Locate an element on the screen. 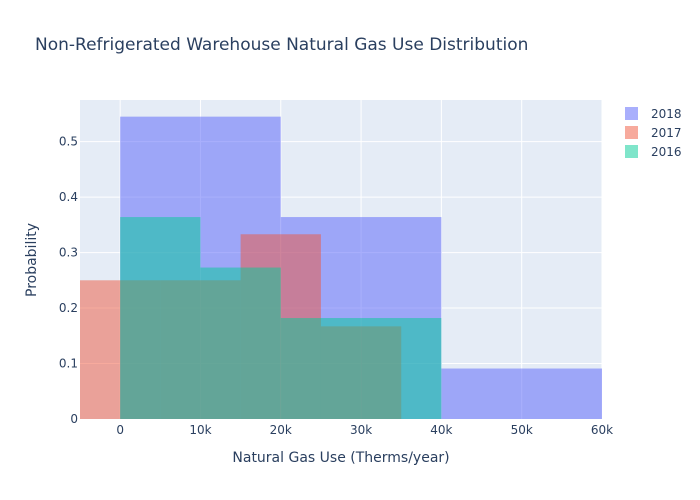 The width and height of the screenshot is (700, 500). x-tick-labels: 0 10k 20k 30k 40k 50k 60k is located at coordinates (364, 430).